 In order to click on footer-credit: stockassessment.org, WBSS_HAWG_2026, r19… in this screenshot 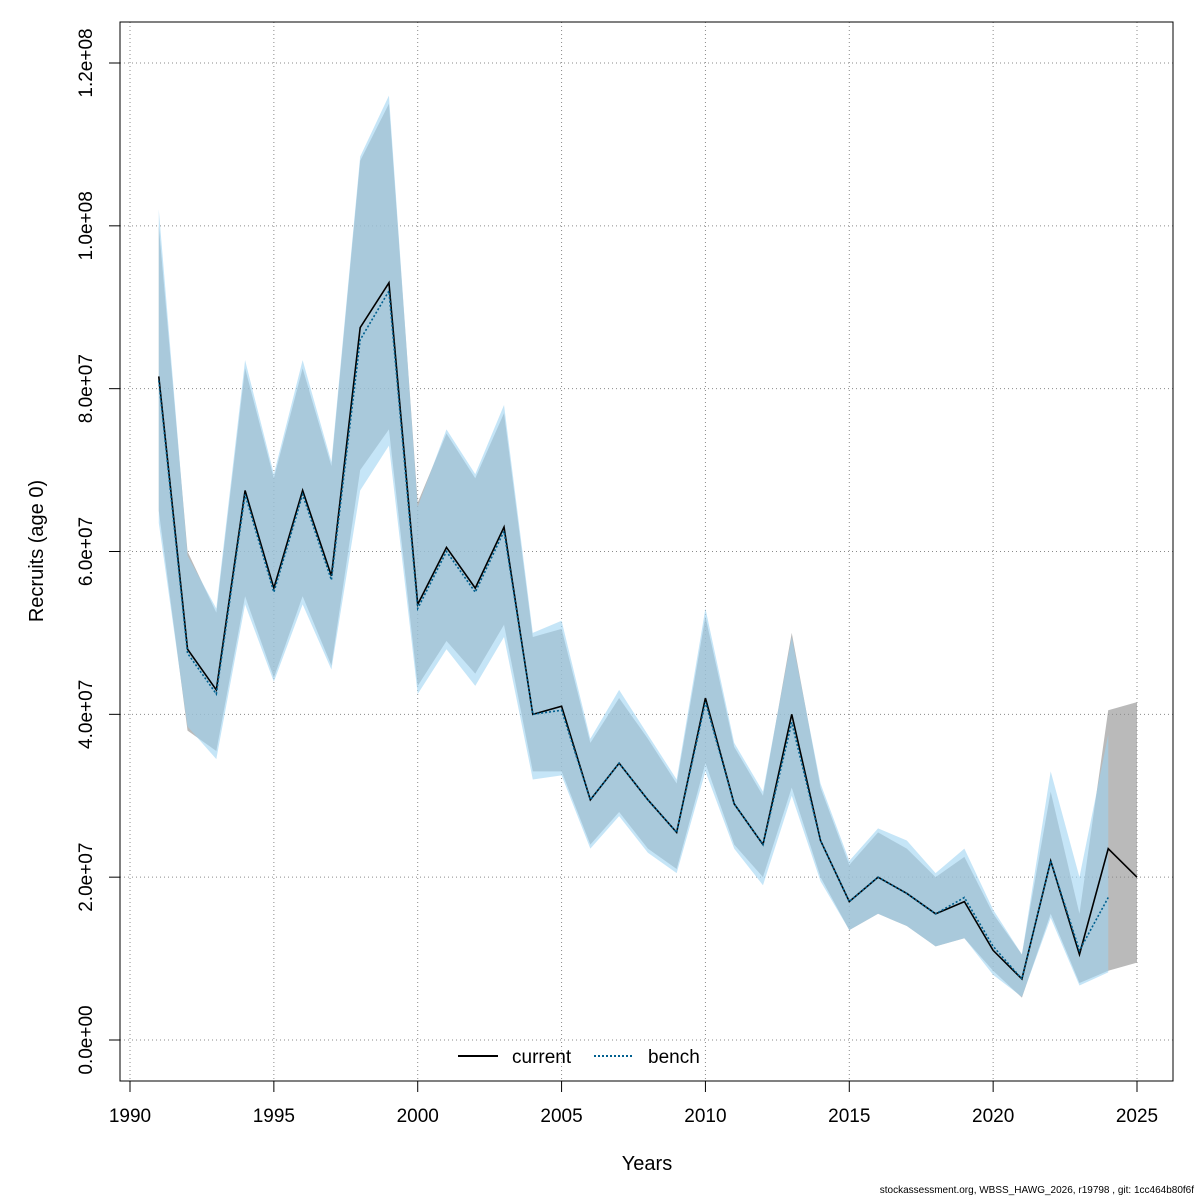, I will do `click(1036, 1190)`.